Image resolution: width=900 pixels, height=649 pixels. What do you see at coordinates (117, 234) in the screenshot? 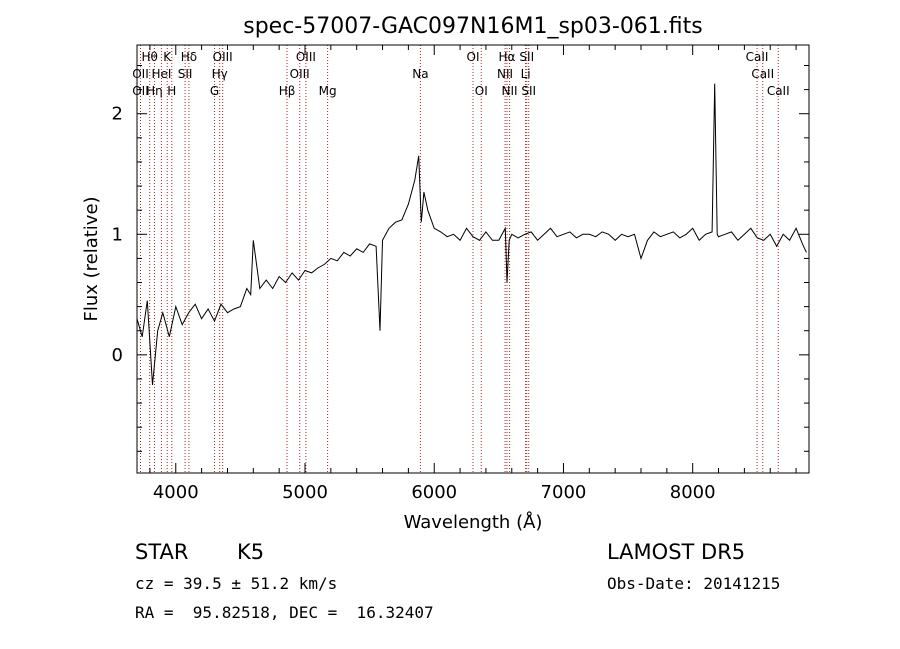
I see `y-tick-label: 1` at bounding box center [117, 234].